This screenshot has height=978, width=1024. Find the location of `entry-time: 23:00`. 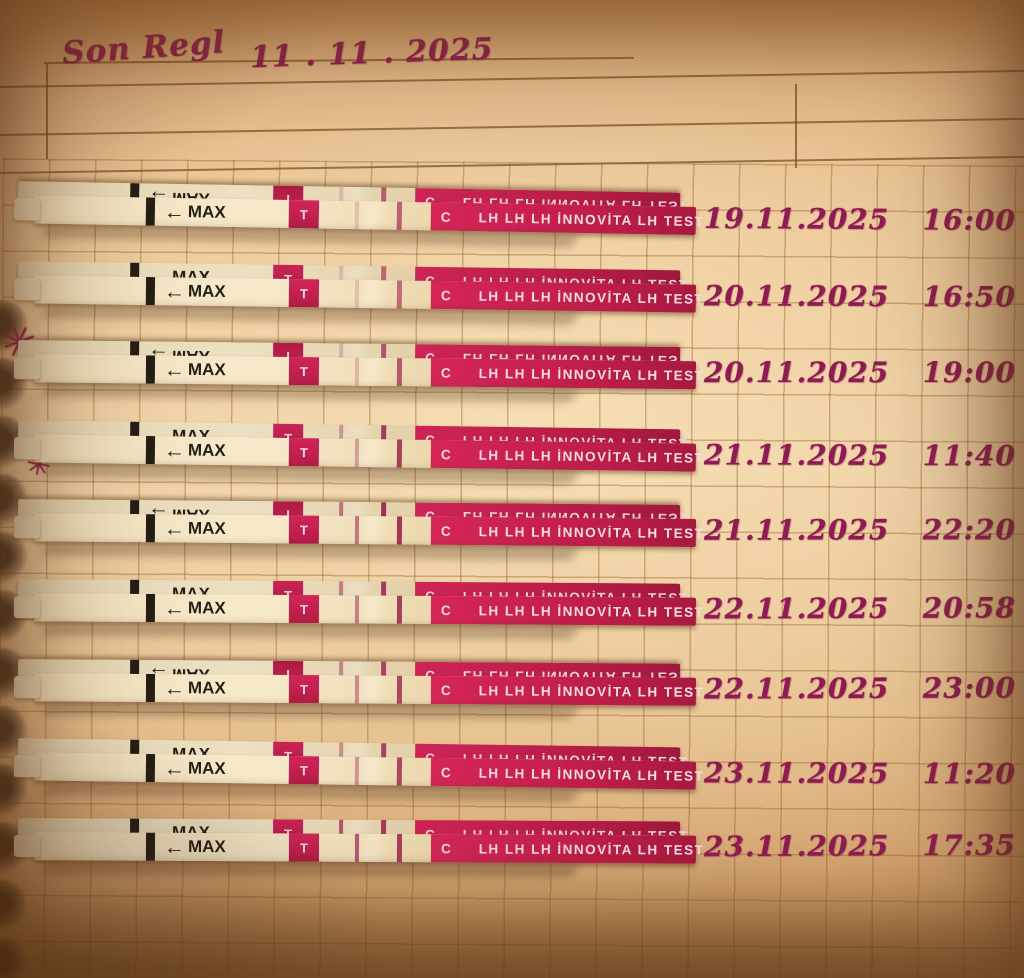

entry-time: 23:00 is located at coordinates (969, 688).